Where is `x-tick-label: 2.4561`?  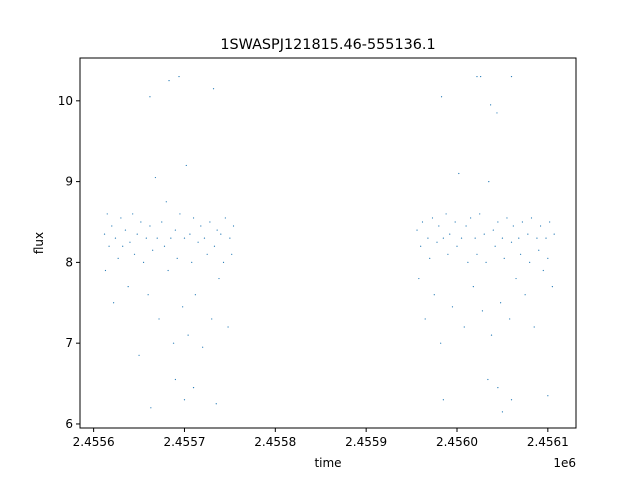
x-tick-label: 2.4561 is located at coordinates (548, 442).